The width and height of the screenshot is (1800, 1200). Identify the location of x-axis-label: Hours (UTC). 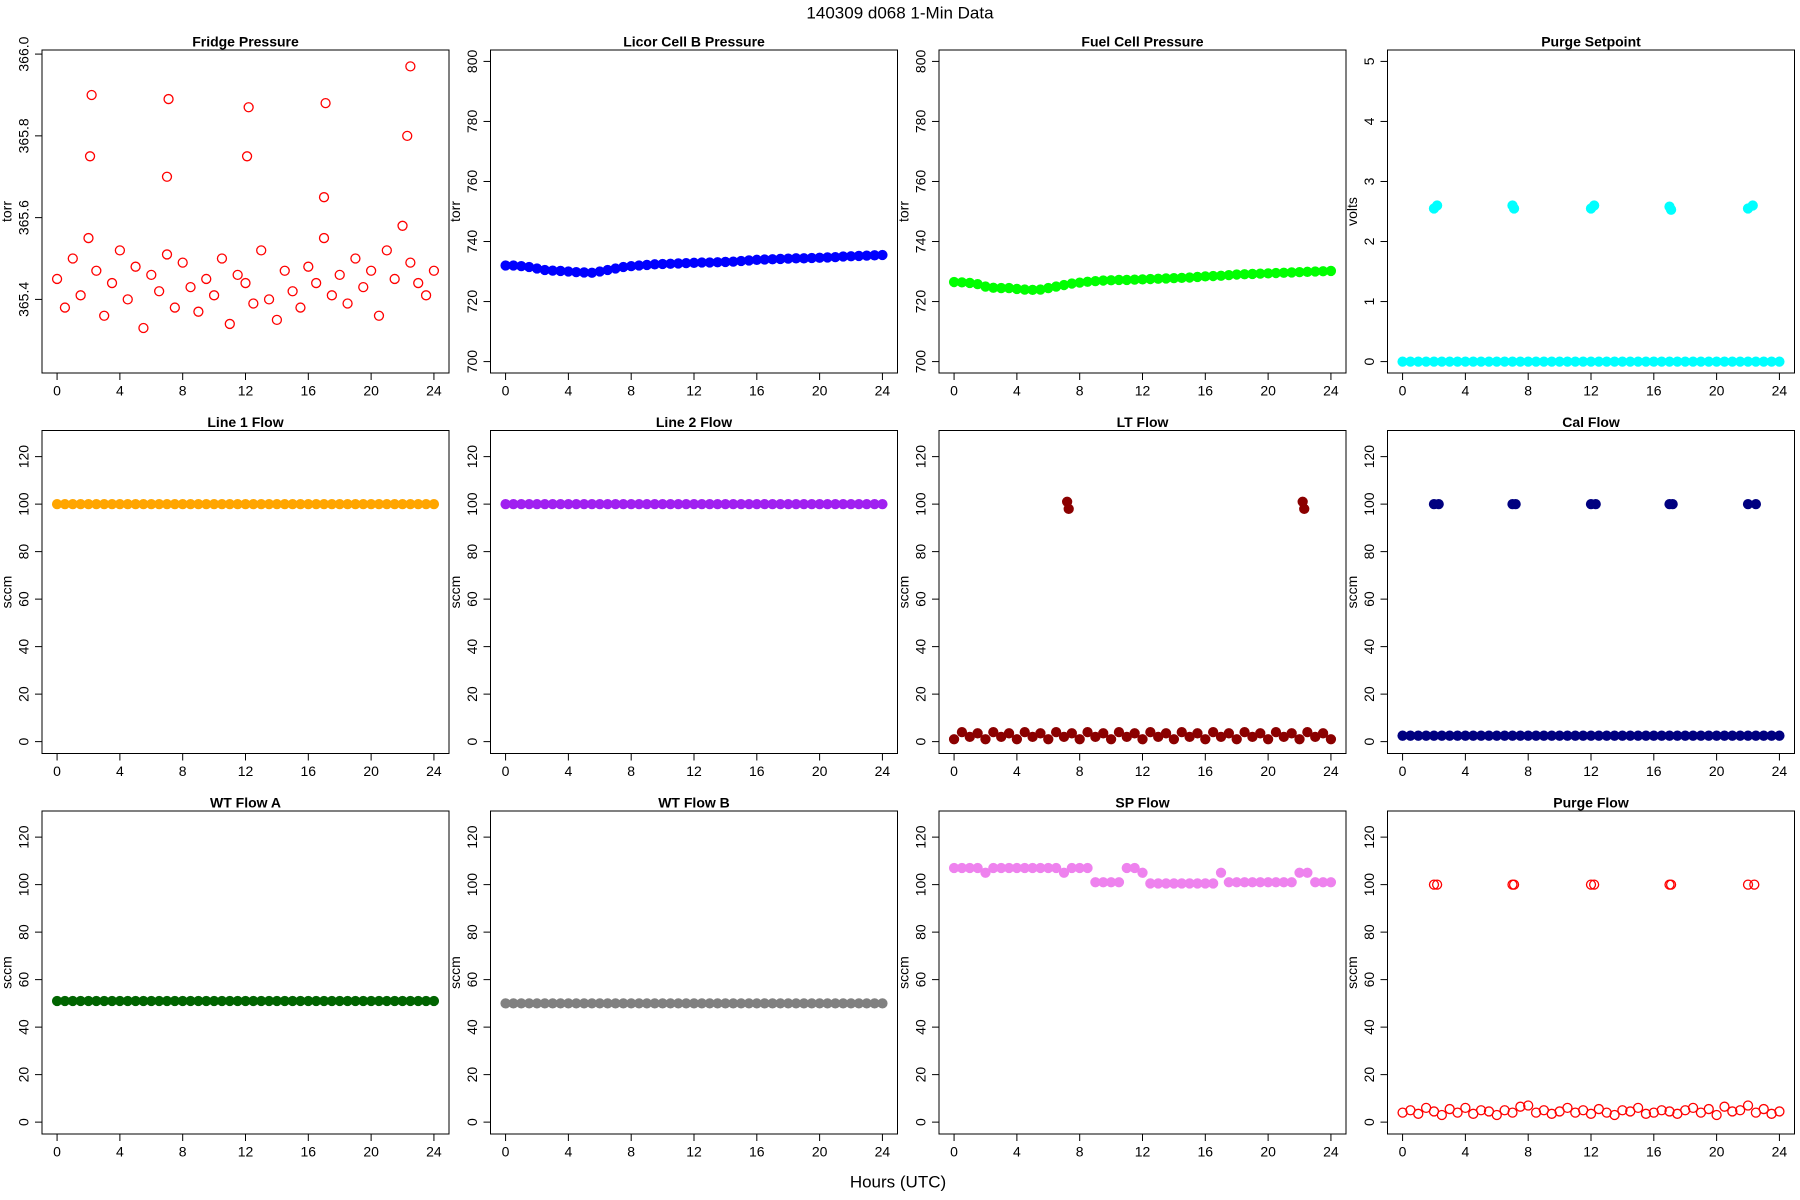
(898, 1181).